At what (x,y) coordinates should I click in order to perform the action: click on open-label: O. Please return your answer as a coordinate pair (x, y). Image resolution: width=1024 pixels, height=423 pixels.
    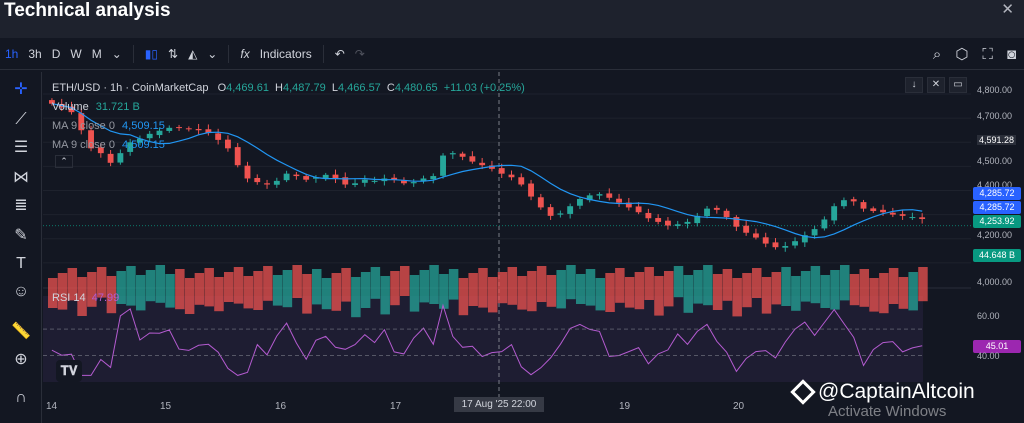
    Looking at the image, I should click on (222, 88).